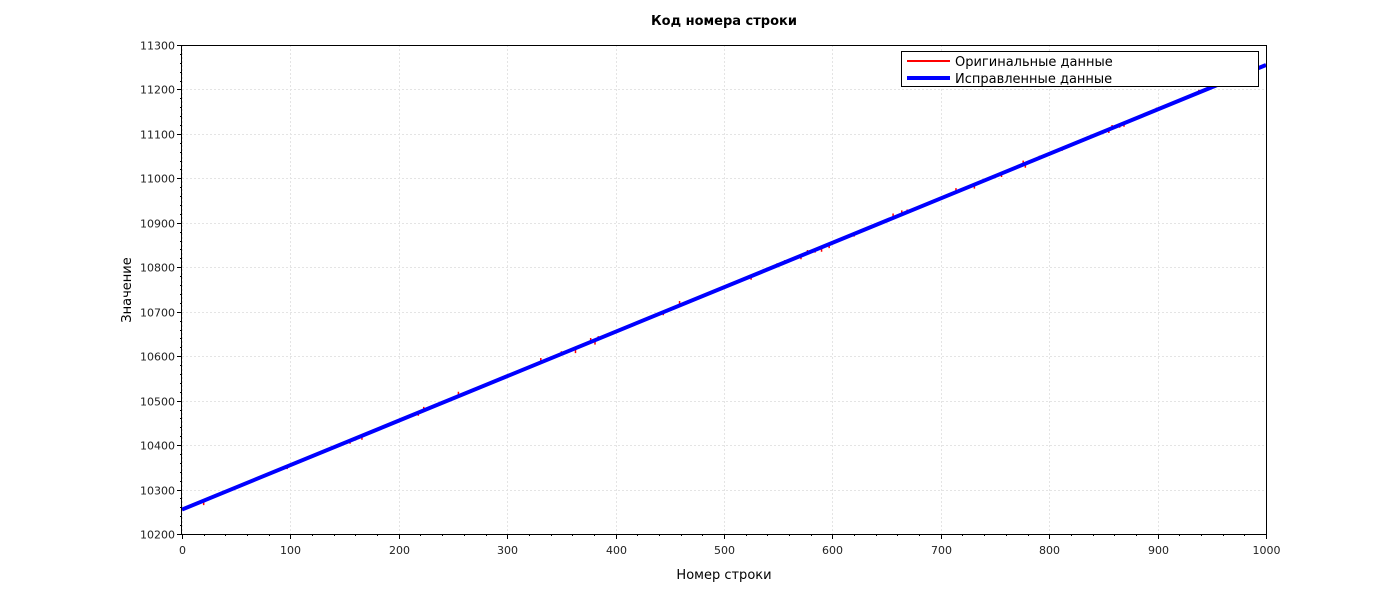 Image resolution: width=1400 pixels, height=600 pixels. Describe the element at coordinates (157, 268) in the screenshot. I see `y-tick-label: 10800` at that location.